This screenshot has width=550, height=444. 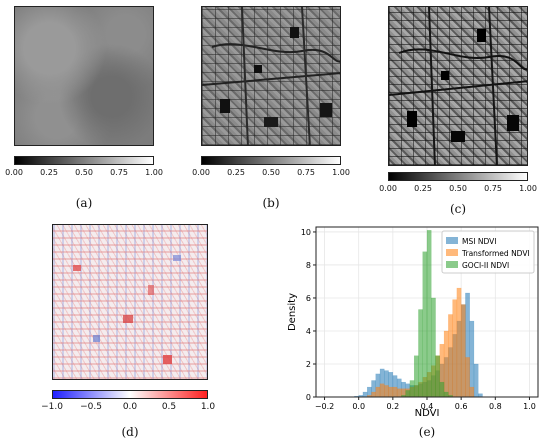 What do you see at coordinates (130, 407) in the screenshot?
I see `tick-label: 0.0` at bounding box center [130, 407].